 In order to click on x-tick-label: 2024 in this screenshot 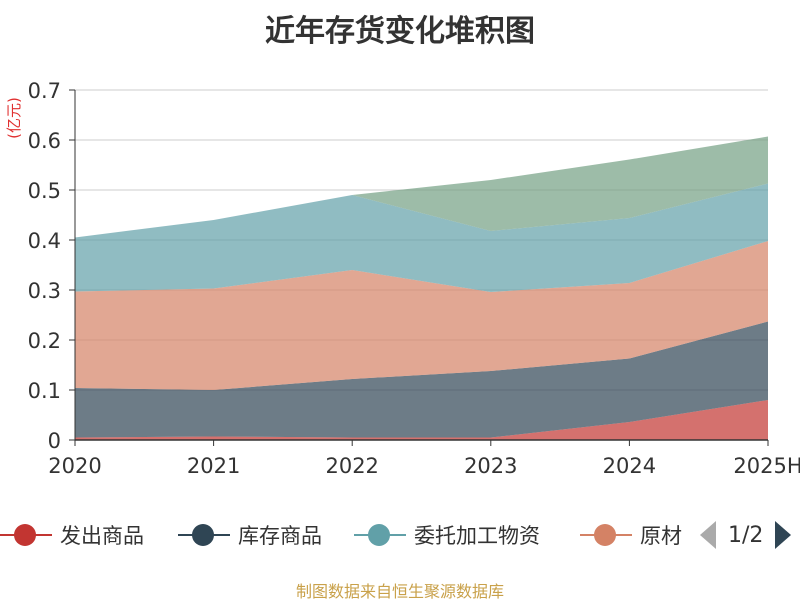, I will do `click(629, 466)`.